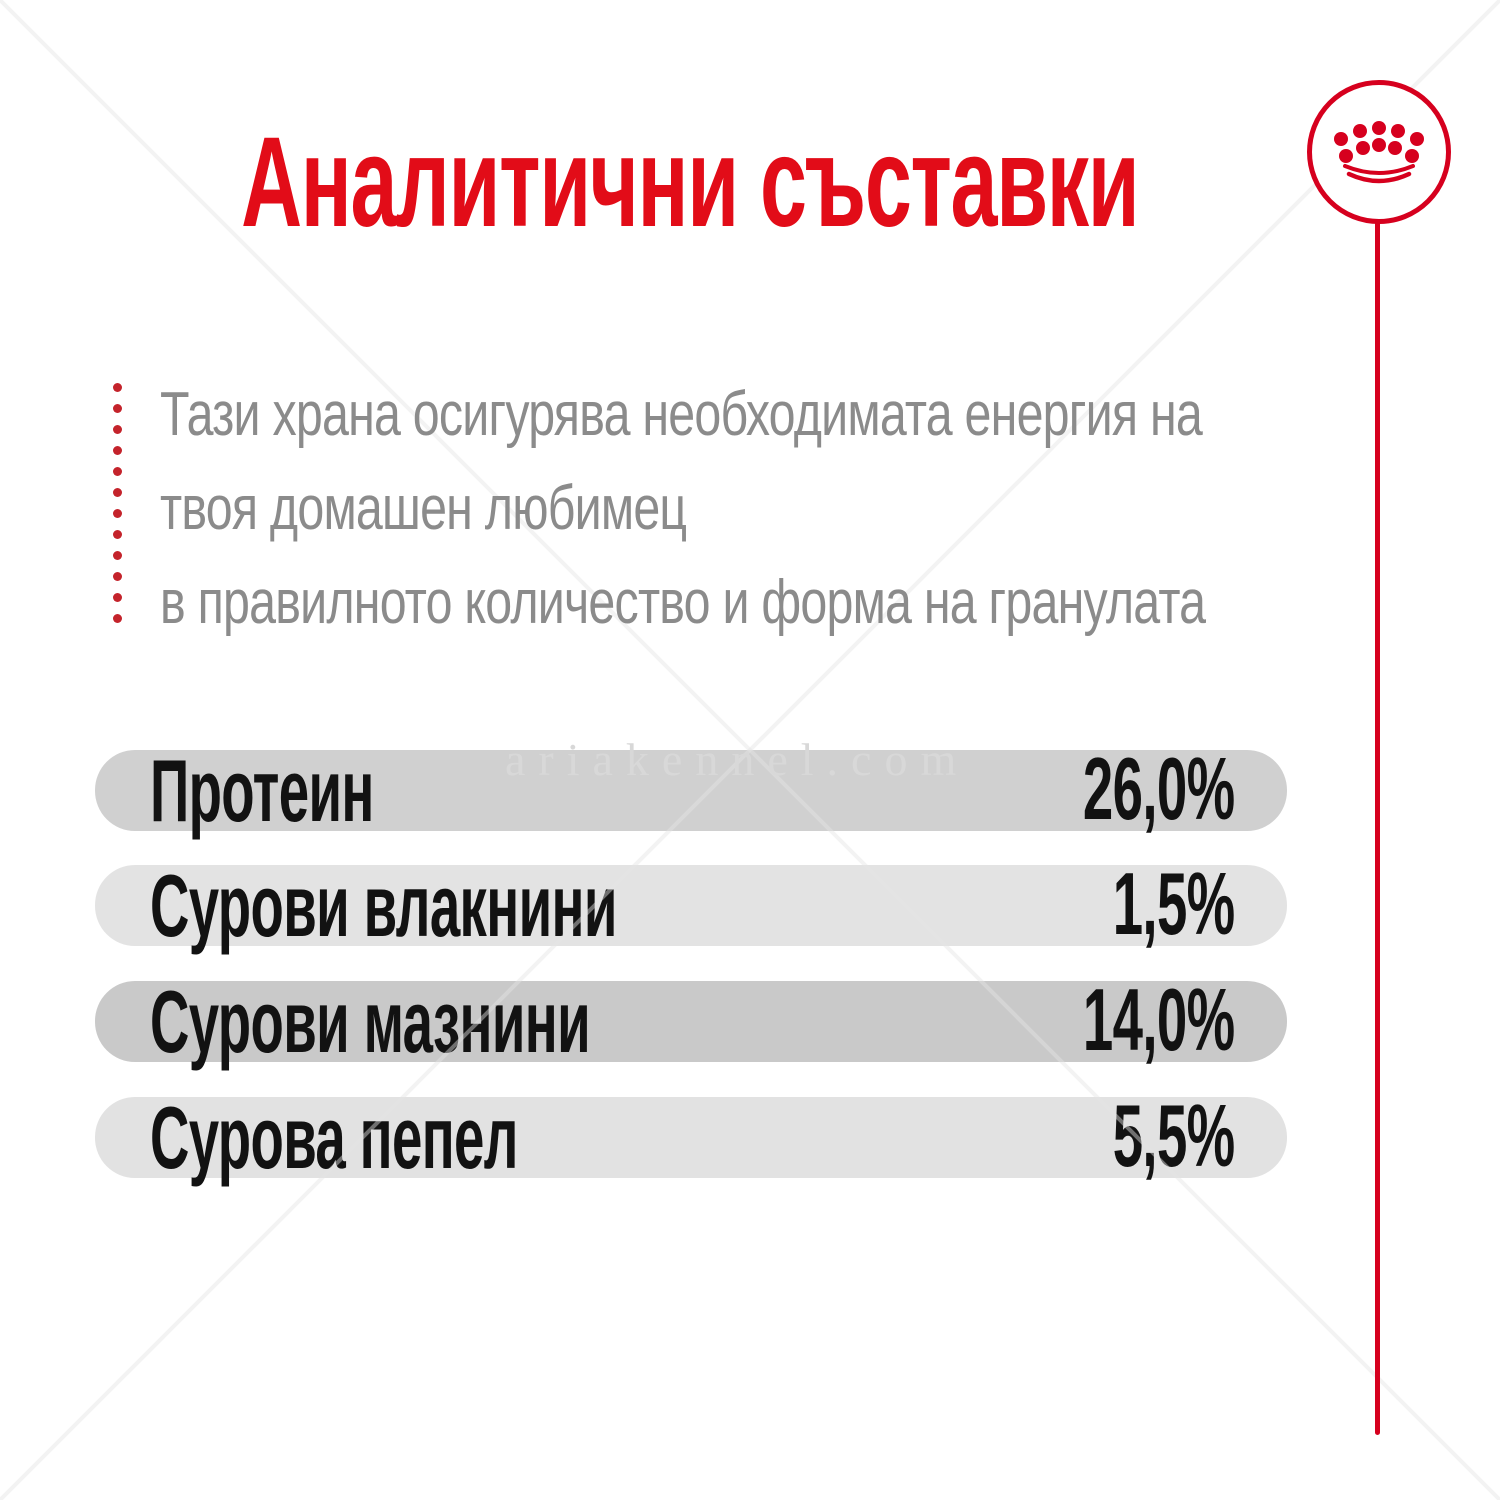  What do you see at coordinates (691, 904) in the screenshot?
I see `nutrient-row-crude-fibre: Сурови влакнини 1,5%` at bounding box center [691, 904].